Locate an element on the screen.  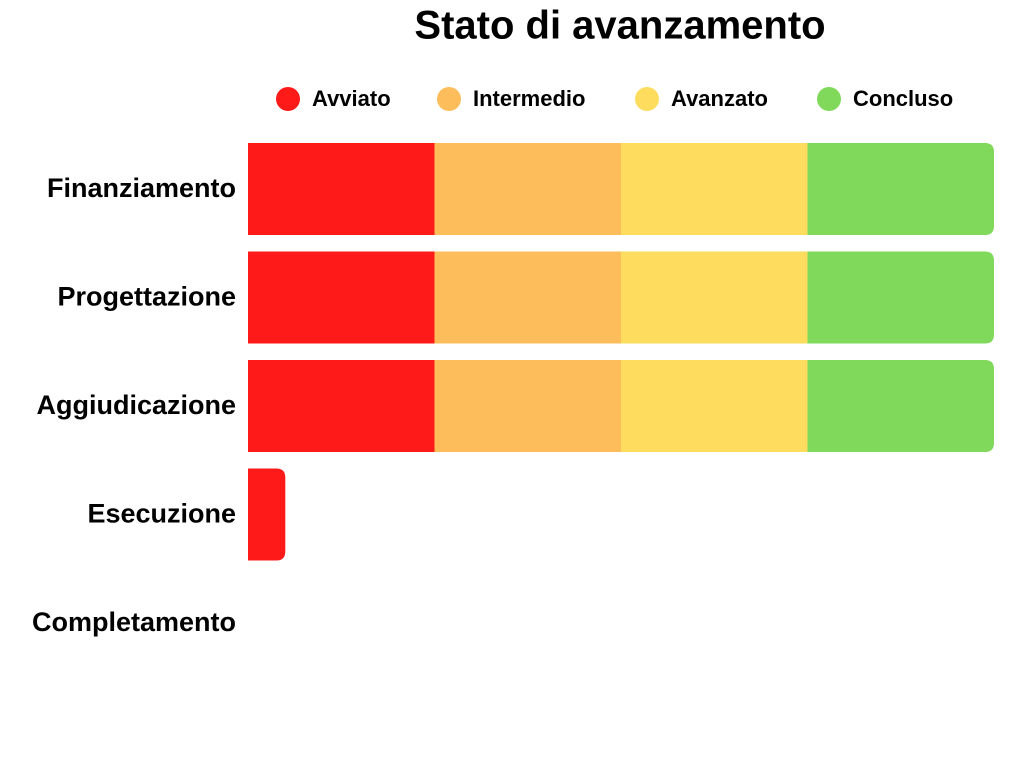
legend-label: Avanzato is located at coordinates (719, 98).